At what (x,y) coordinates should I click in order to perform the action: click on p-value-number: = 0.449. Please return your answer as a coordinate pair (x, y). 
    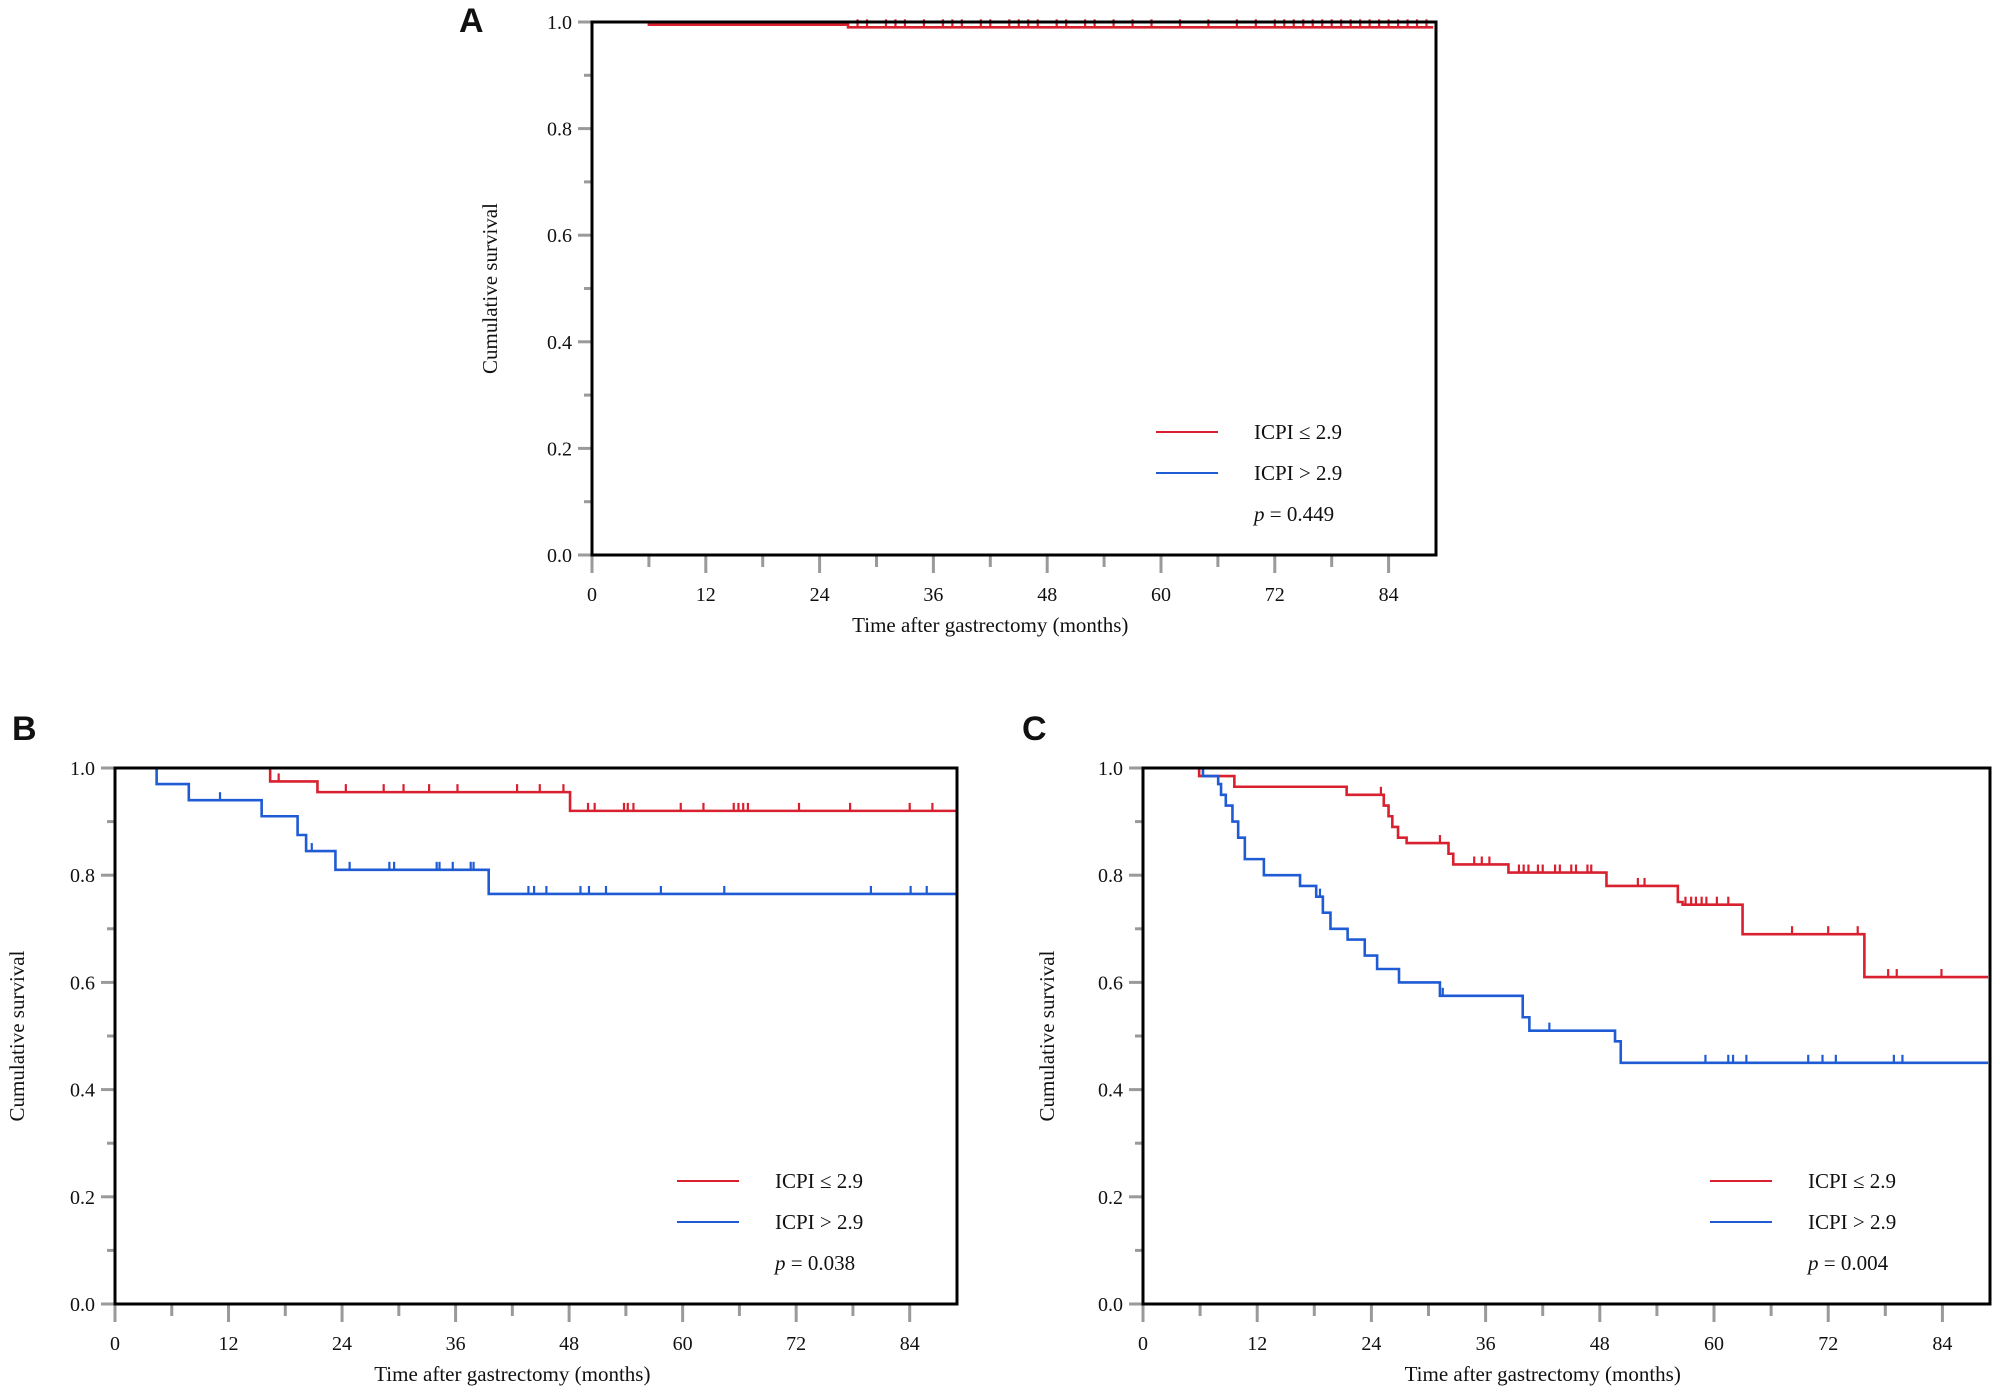
    Looking at the image, I should click on (1300, 514).